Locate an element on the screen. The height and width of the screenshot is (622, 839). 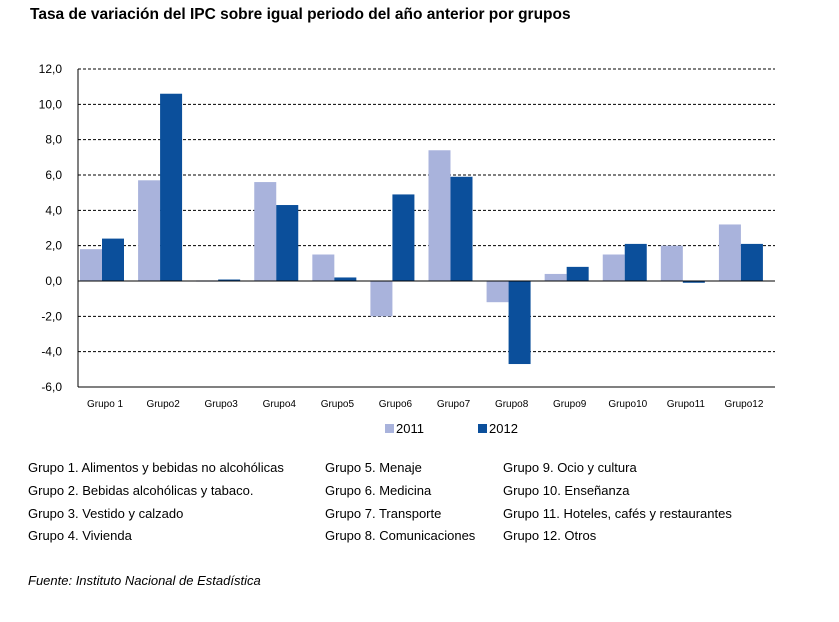
group-legend-item: Grupo 4. Vivienda is located at coordinates (80, 536).